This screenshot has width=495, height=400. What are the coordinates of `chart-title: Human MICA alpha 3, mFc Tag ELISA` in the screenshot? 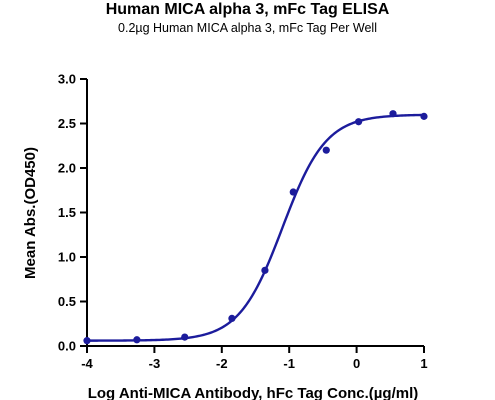 It's located at (247, 9).